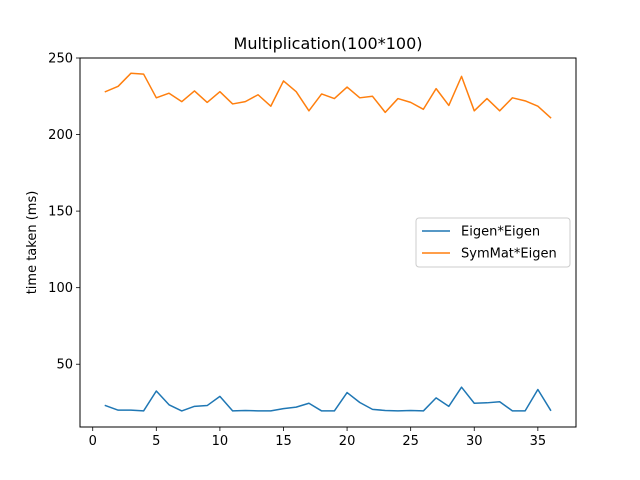  Describe the element at coordinates (410, 441) in the screenshot. I see `x-tick-label: 25` at that location.